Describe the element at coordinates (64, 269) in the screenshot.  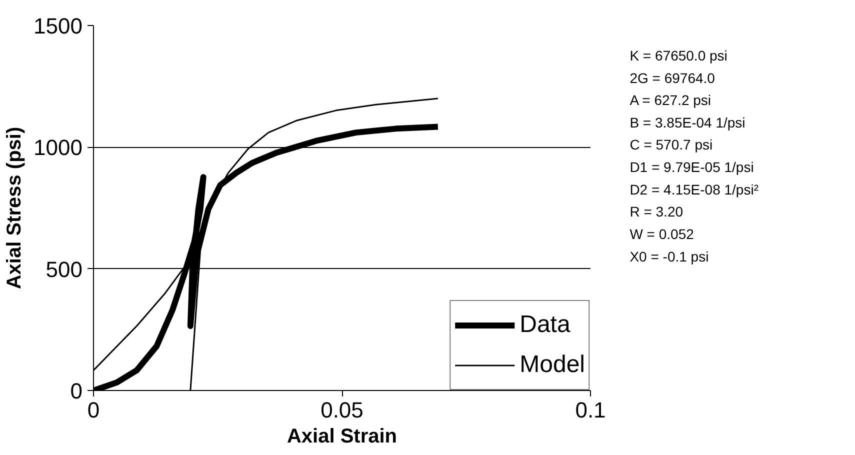
I see `y-tick-label: 500` at that location.